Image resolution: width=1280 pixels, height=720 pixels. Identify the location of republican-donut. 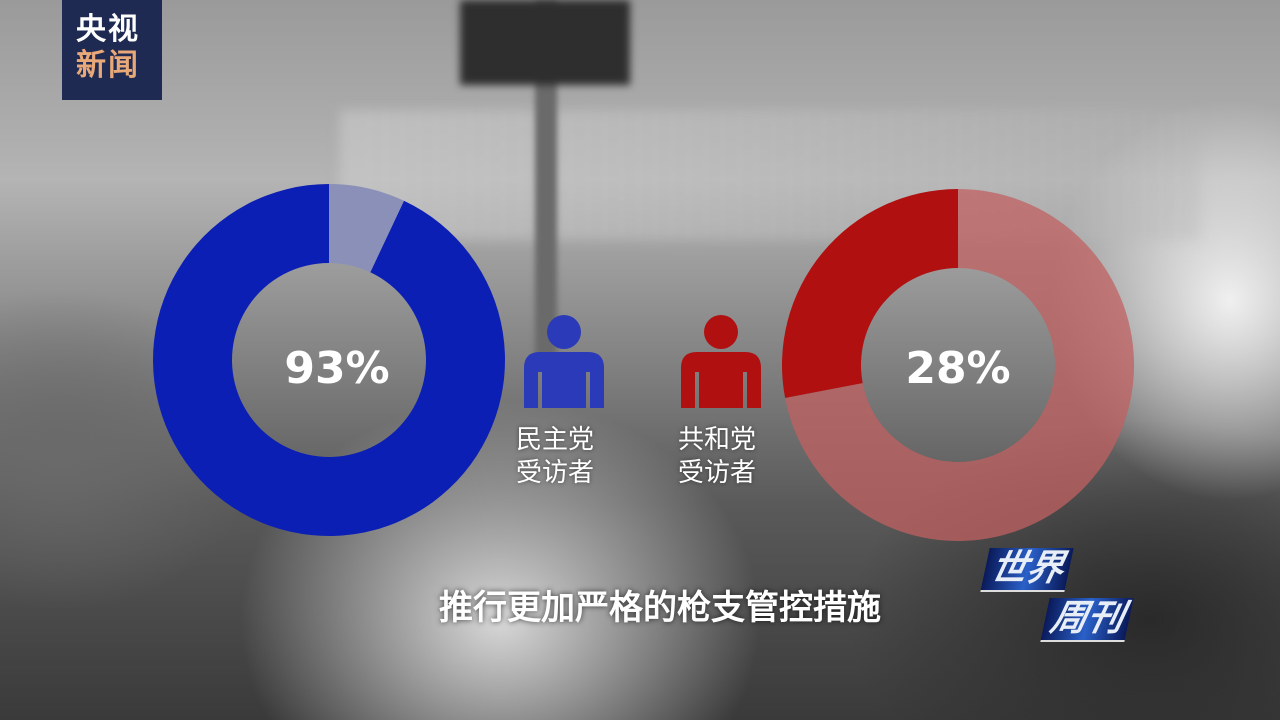
(958, 365).